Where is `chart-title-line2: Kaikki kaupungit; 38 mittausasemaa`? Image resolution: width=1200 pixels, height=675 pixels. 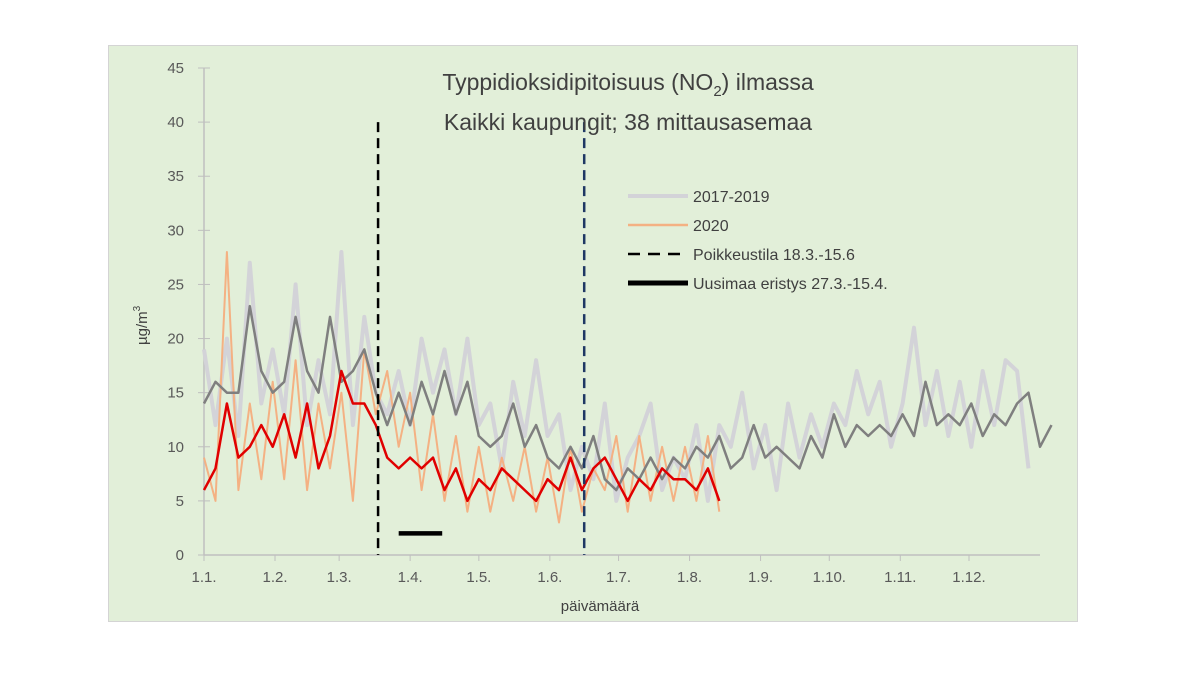 chart-title-line2: Kaikki kaupungit; 38 mittausasemaa is located at coordinates (628, 122).